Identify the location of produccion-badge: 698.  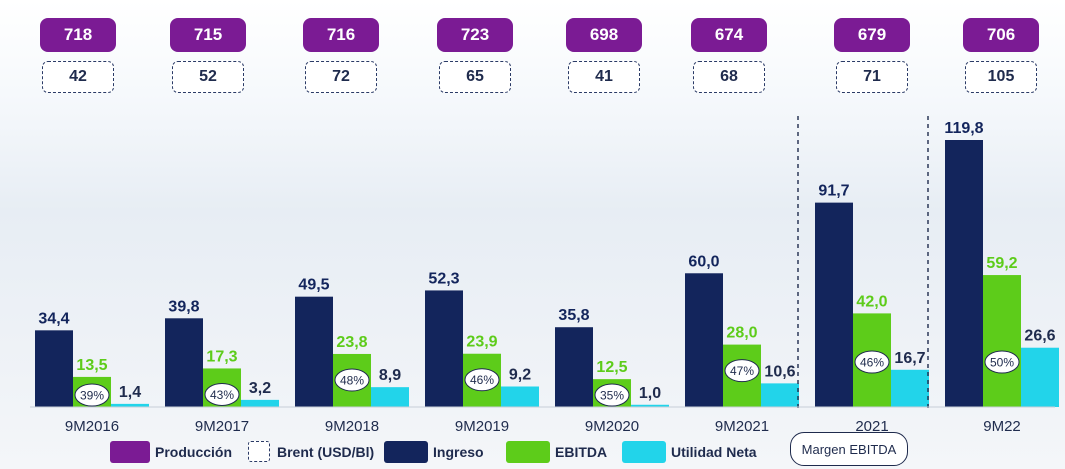
(604, 35).